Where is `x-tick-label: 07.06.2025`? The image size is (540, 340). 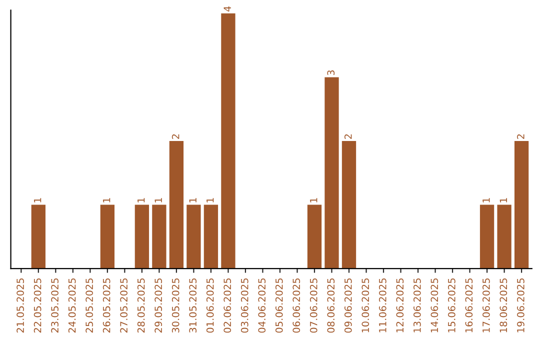
x-tick-label: 07.06.2025 is located at coordinates (314, 305).